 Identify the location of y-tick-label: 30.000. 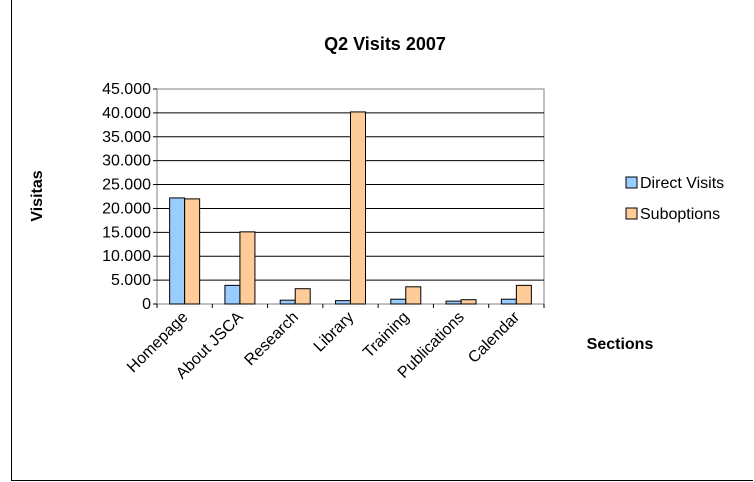
(126, 161).